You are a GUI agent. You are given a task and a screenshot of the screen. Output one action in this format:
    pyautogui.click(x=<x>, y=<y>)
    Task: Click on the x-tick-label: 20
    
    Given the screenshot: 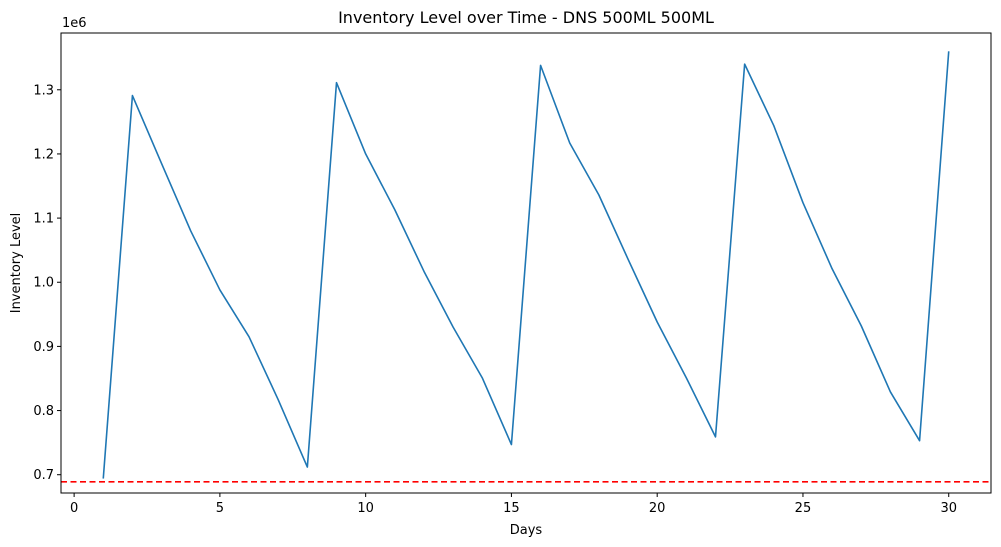 What is the action you would take?
    pyautogui.click(x=657, y=508)
    